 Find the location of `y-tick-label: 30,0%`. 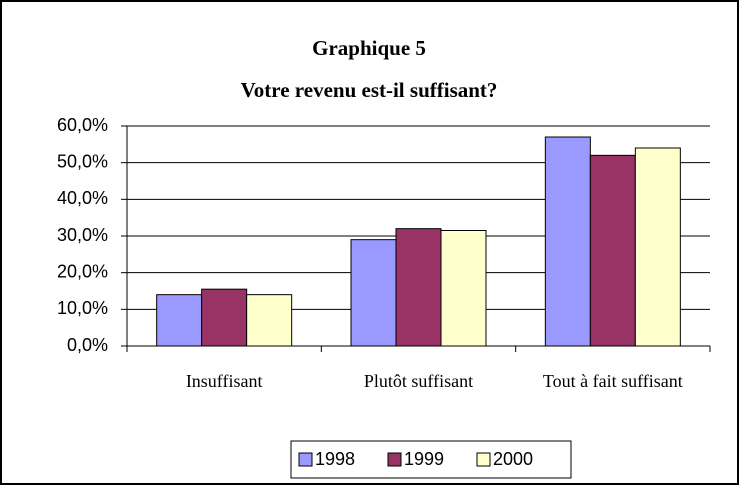

y-tick-label: 30,0% is located at coordinates (82, 235).